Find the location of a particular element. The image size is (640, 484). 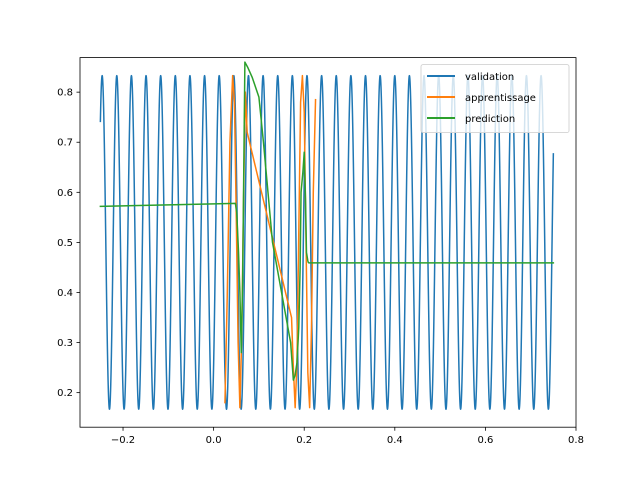

legend-label-validation: validation is located at coordinates (489, 77).